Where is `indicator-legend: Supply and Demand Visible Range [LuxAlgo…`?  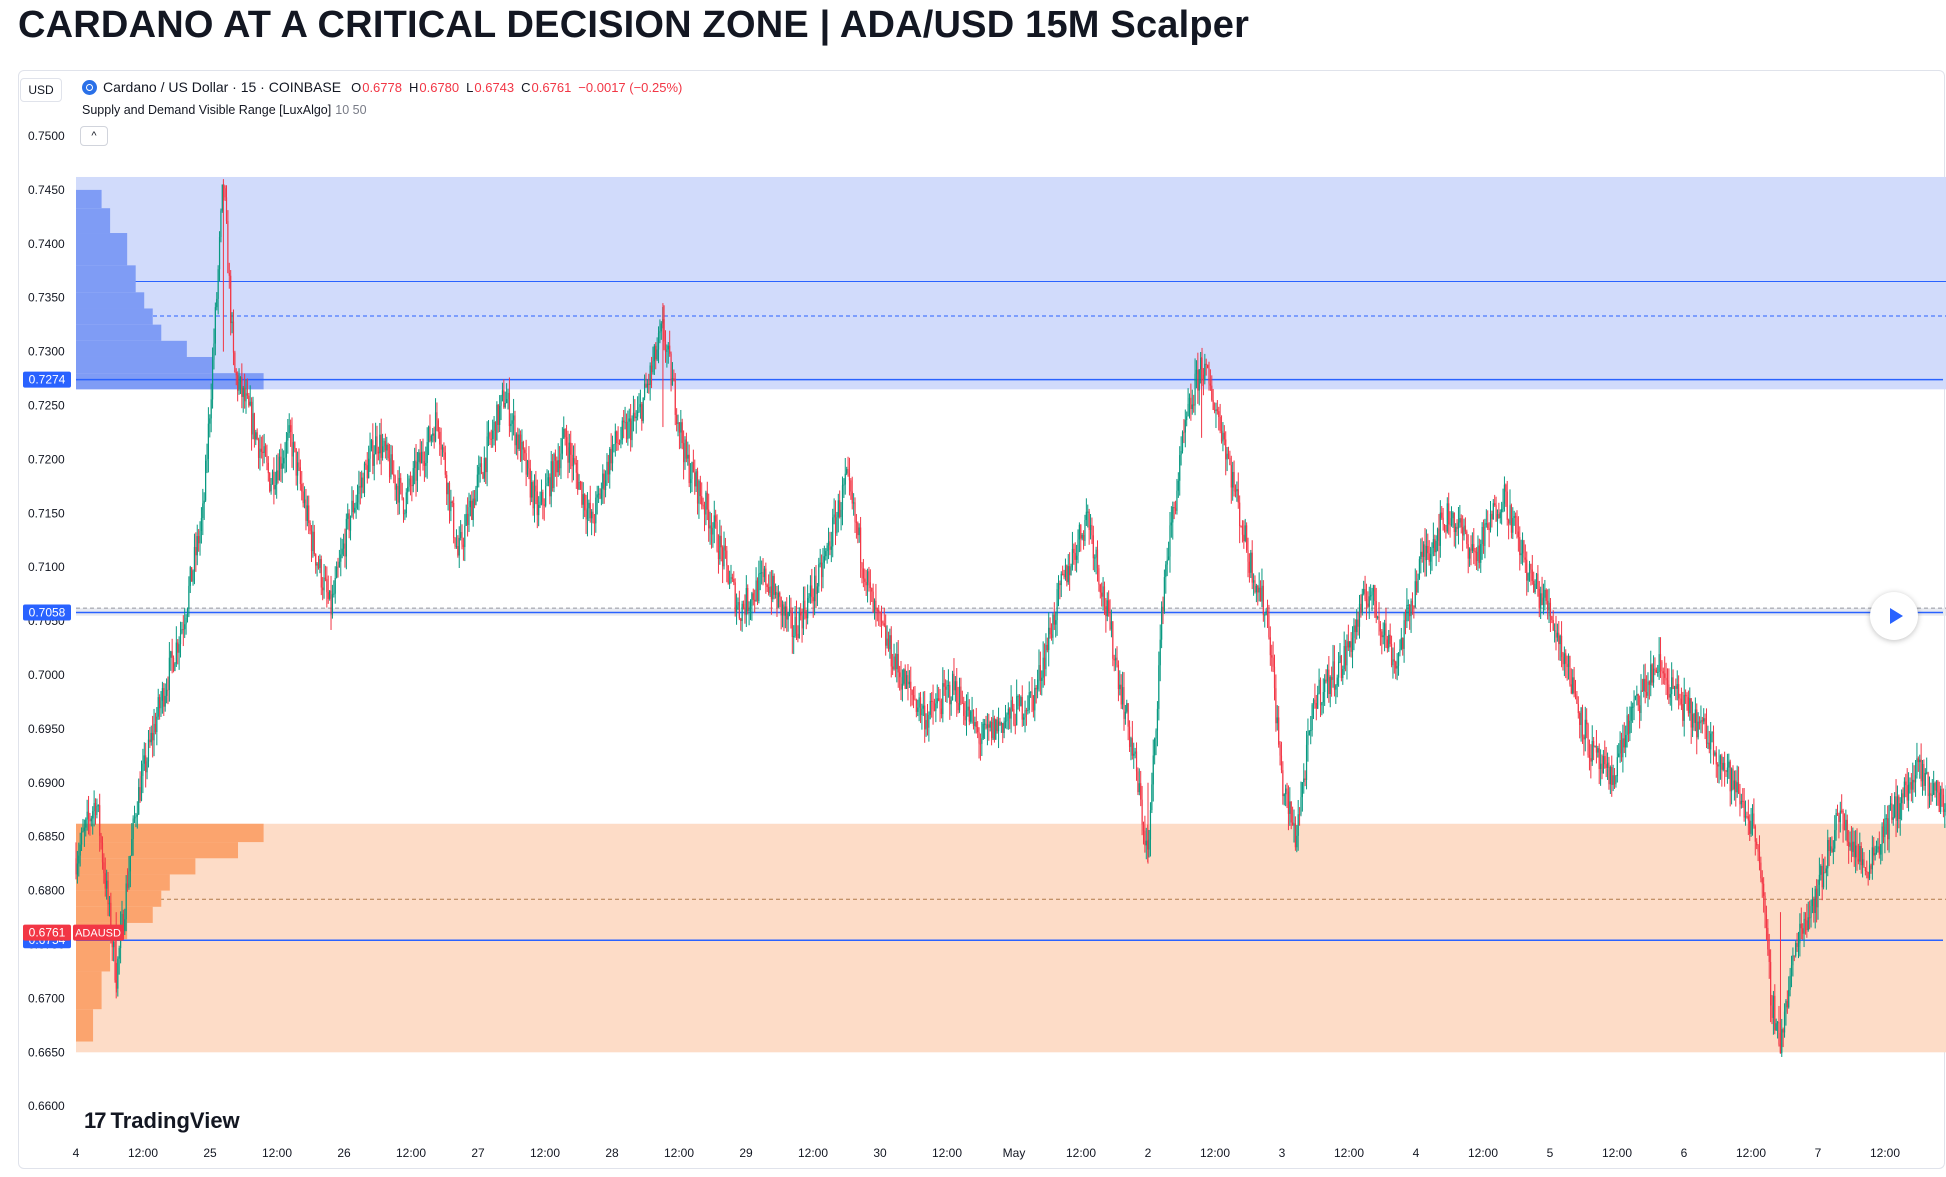 indicator-legend: Supply and Demand Visible Range [LuxAlgo… is located at coordinates (224, 110).